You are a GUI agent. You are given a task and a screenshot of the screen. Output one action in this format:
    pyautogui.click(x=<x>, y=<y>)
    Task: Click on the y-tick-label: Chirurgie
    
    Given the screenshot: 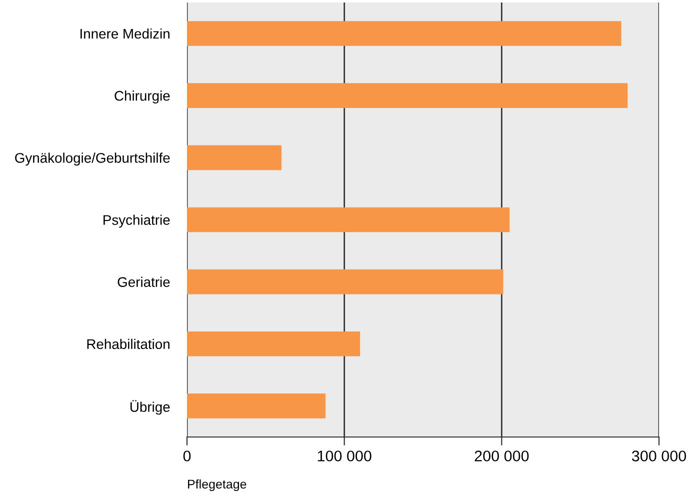 What is the action you would take?
    pyautogui.click(x=142, y=97)
    